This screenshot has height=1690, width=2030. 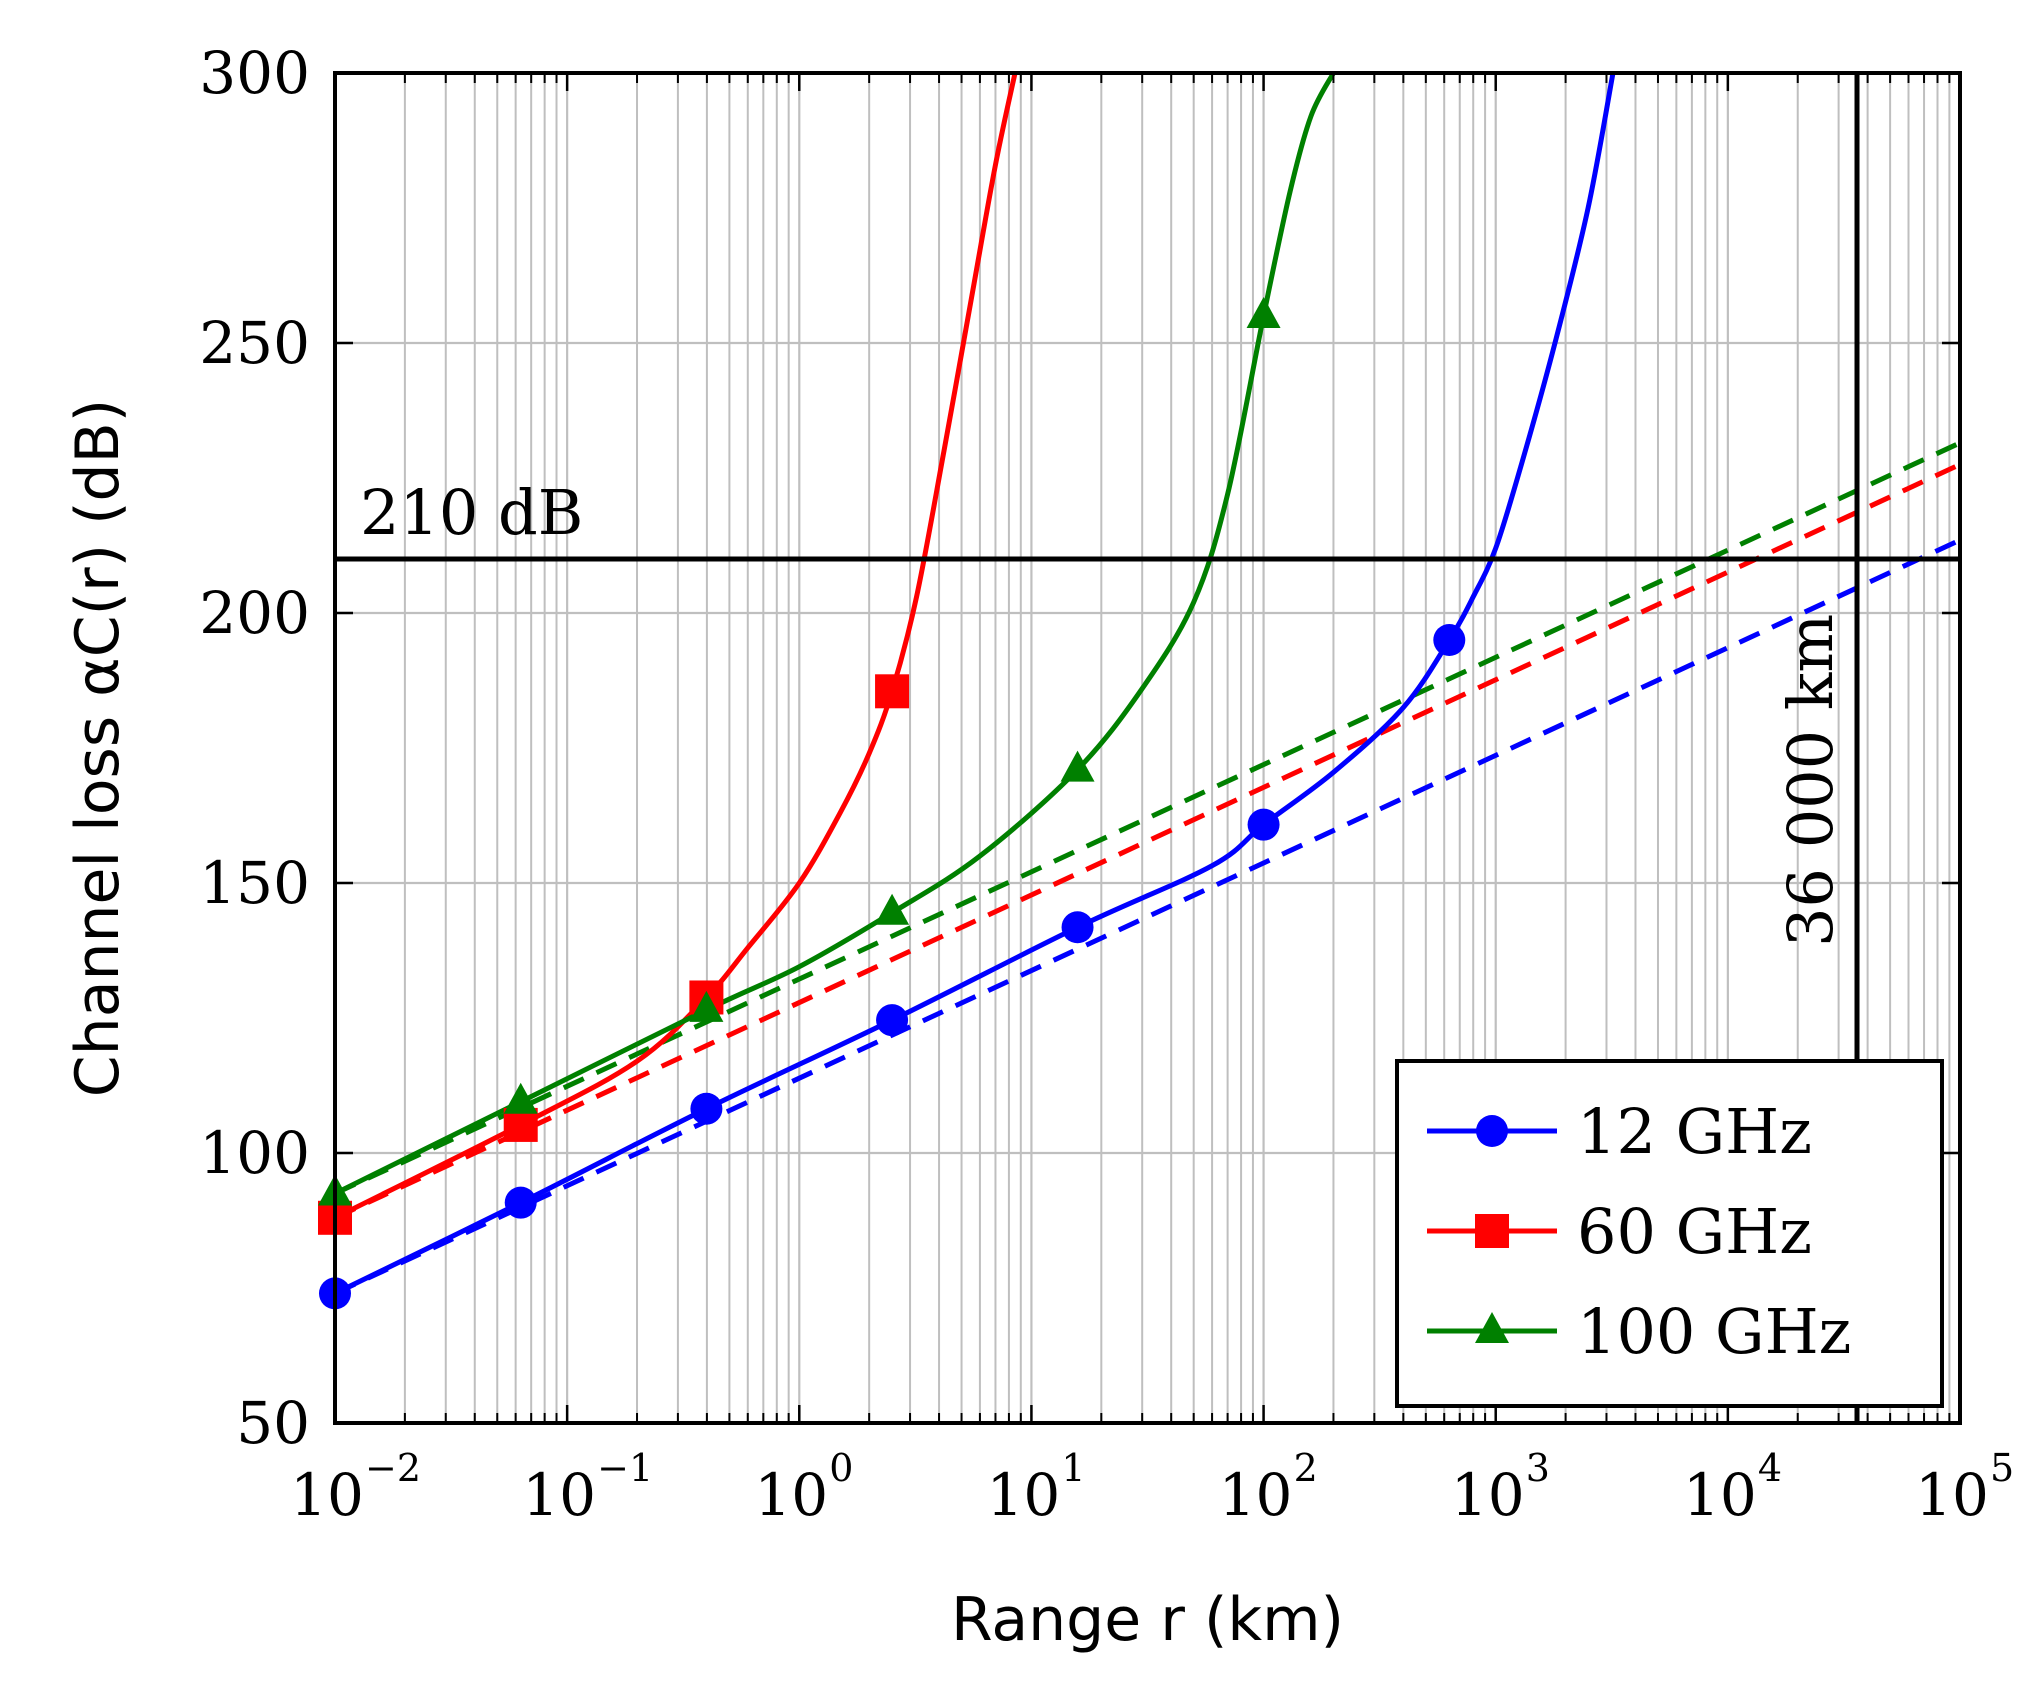 I want to click on y-tick-label: 50, so click(x=273, y=1423).